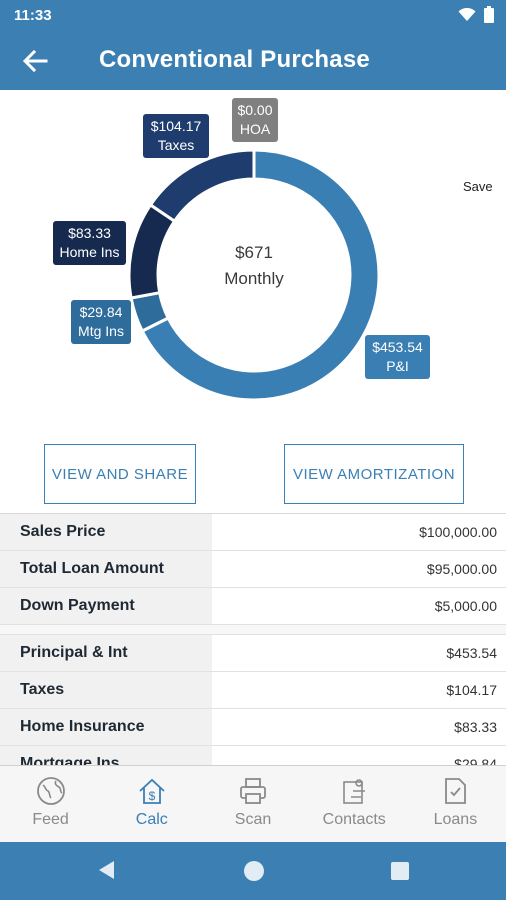  What do you see at coordinates (89, 233) in the screenshot?
I see `slice-value-home-ins: $83.33` at bounding box center [89, 233].